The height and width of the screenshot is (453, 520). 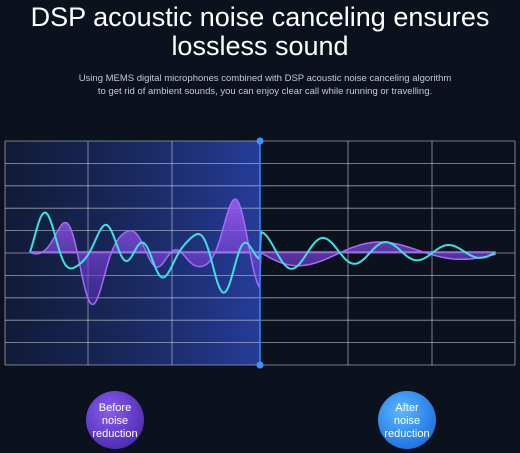 I want to click on title-line: DSP acoustic noise canceling ensures, so click(x=260, y=17).